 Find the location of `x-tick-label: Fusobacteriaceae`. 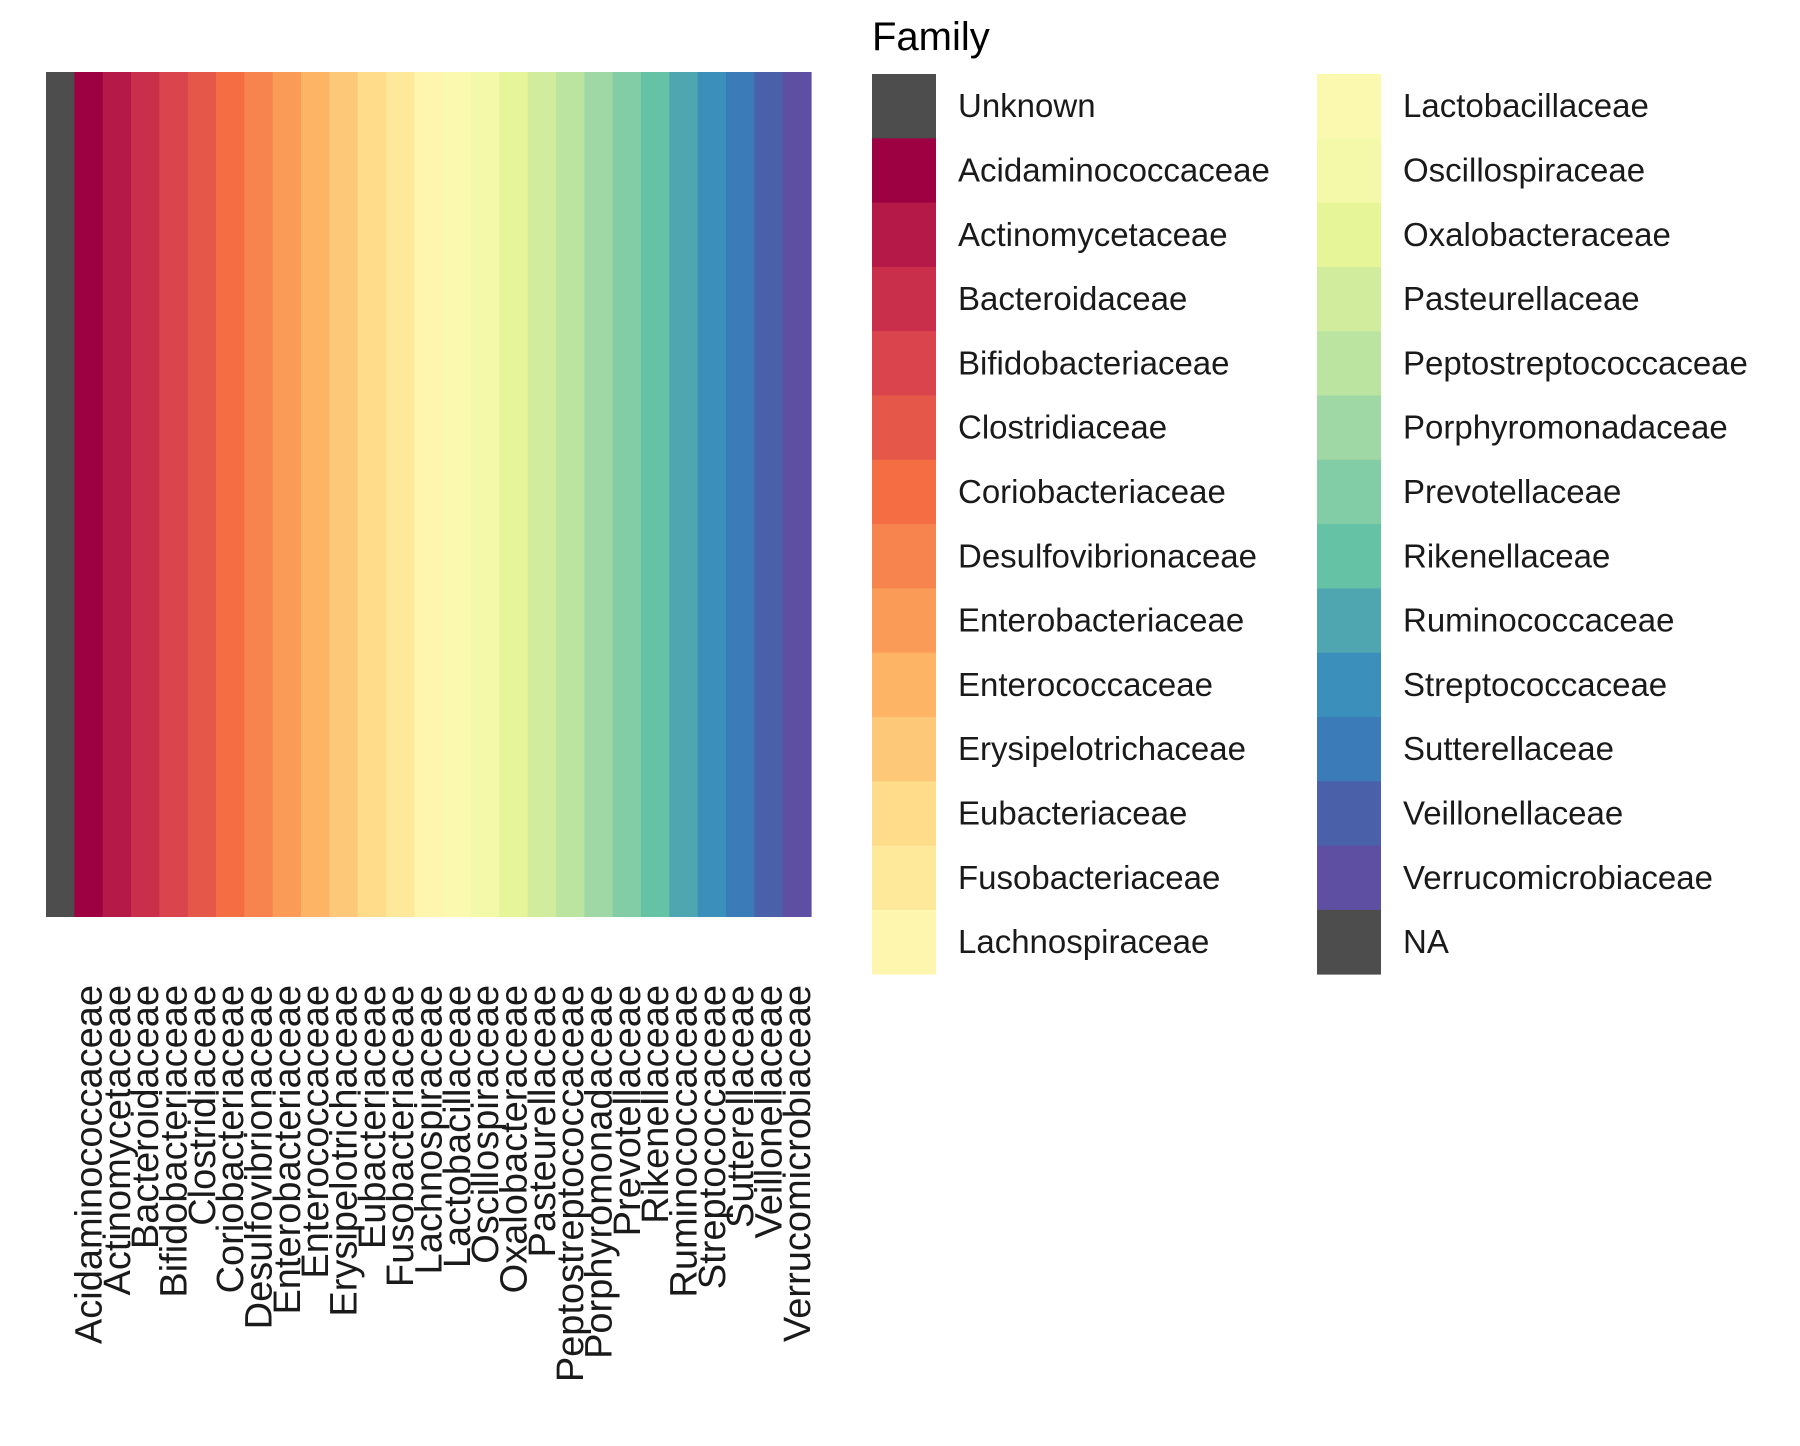

x-tick-label: Fusobacteriaceae is located at coordinates (401, 1136).